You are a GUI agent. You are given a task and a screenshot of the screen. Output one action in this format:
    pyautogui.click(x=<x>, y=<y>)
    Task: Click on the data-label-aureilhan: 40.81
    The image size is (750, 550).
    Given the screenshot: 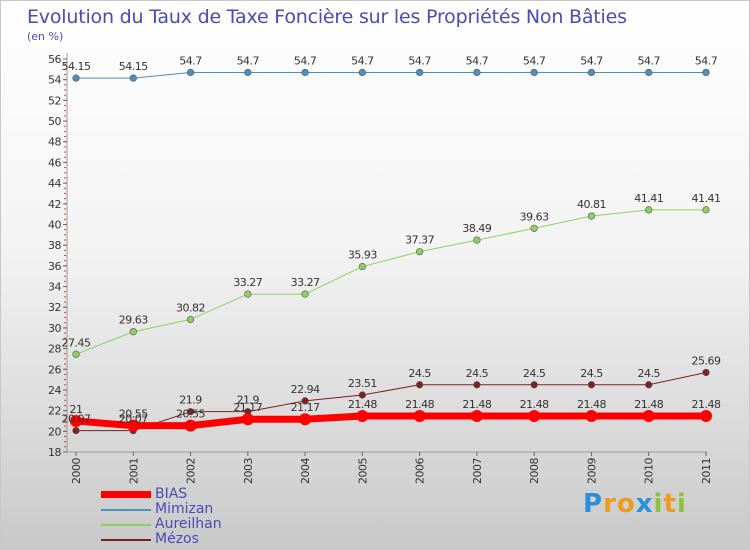 What is the action you would take?
    pyautogui.click(x=591, y=204)
    